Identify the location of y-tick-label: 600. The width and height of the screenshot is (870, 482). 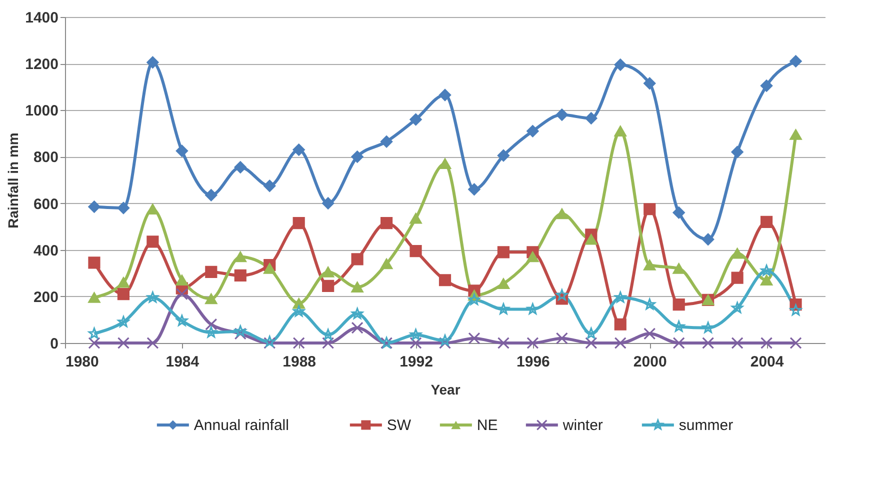
(45, 204).